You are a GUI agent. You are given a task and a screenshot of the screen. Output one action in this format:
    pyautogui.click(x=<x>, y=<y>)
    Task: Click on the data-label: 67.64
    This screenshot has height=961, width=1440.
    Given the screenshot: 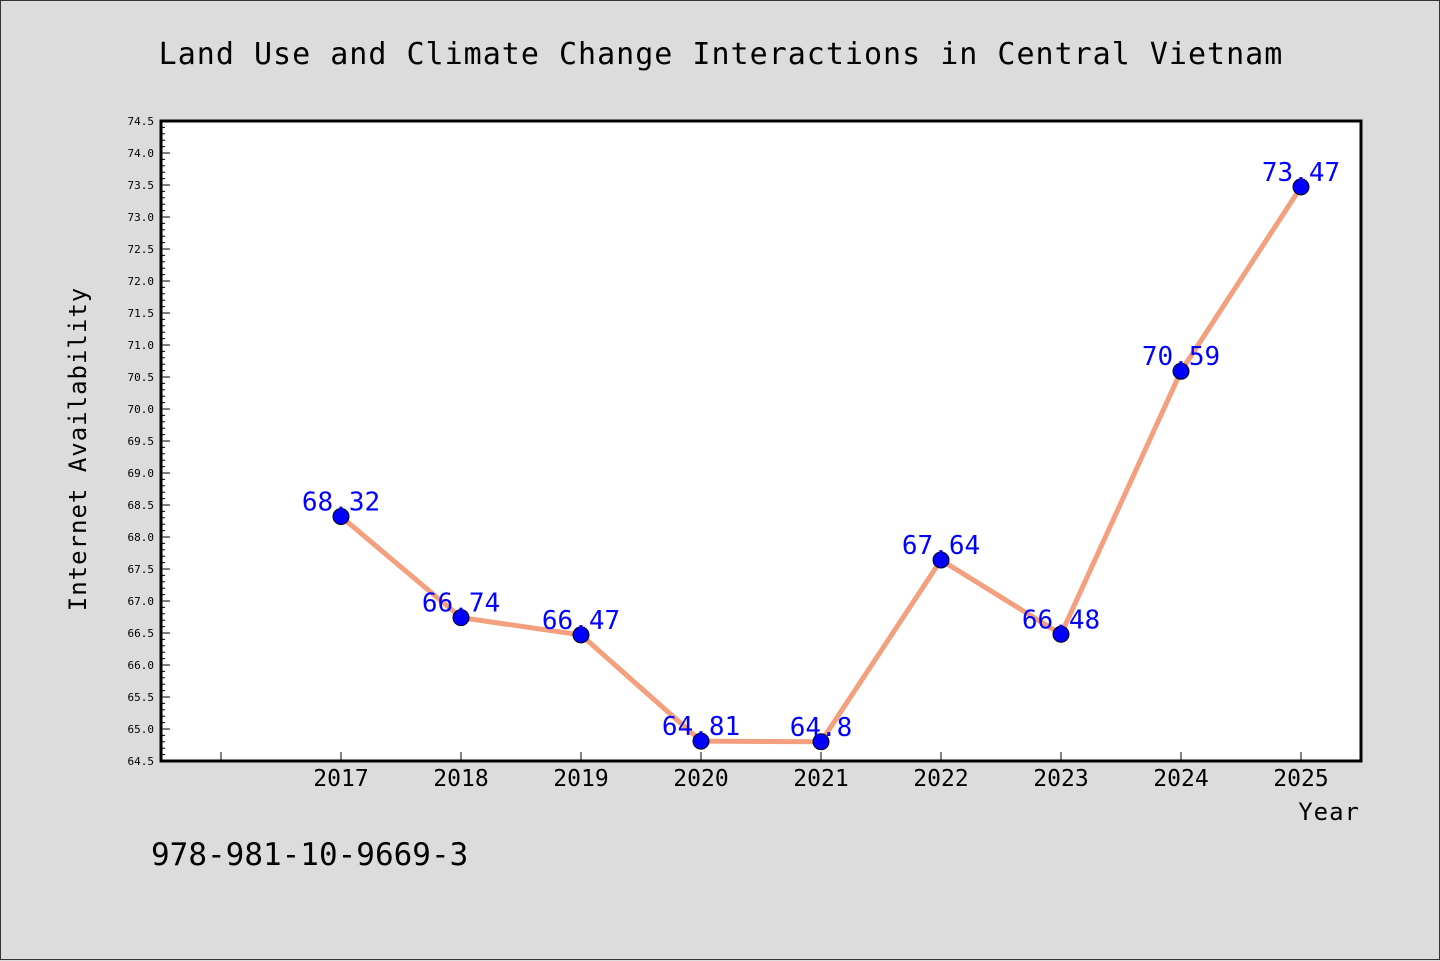 What is the action you would take?
    pyautogui.click(x=941, y=546)
    